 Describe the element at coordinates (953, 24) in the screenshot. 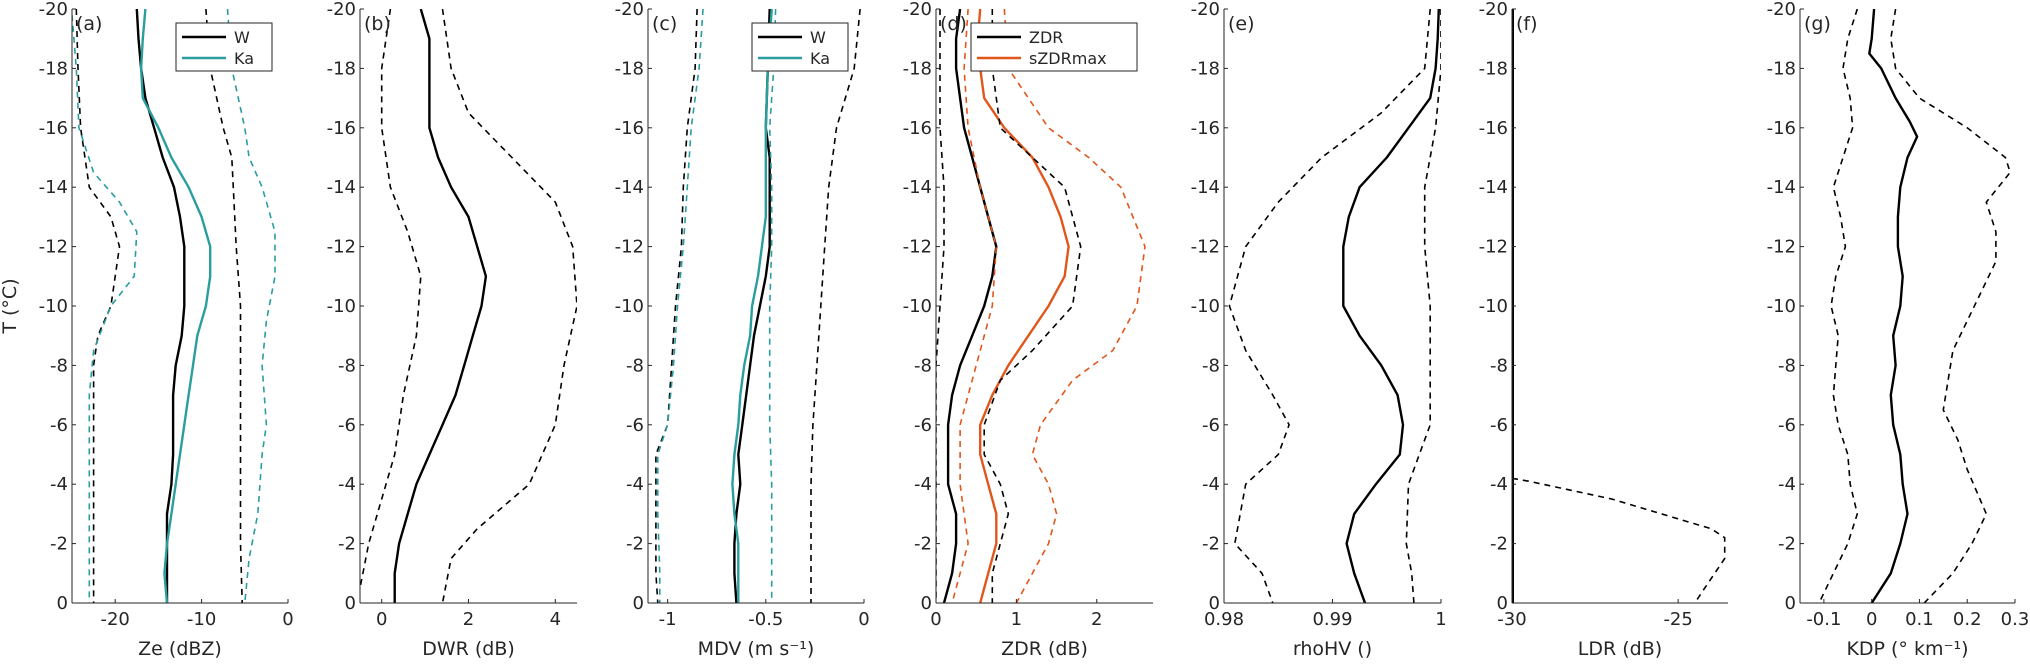

I see `panel-label: (d)` at that location.